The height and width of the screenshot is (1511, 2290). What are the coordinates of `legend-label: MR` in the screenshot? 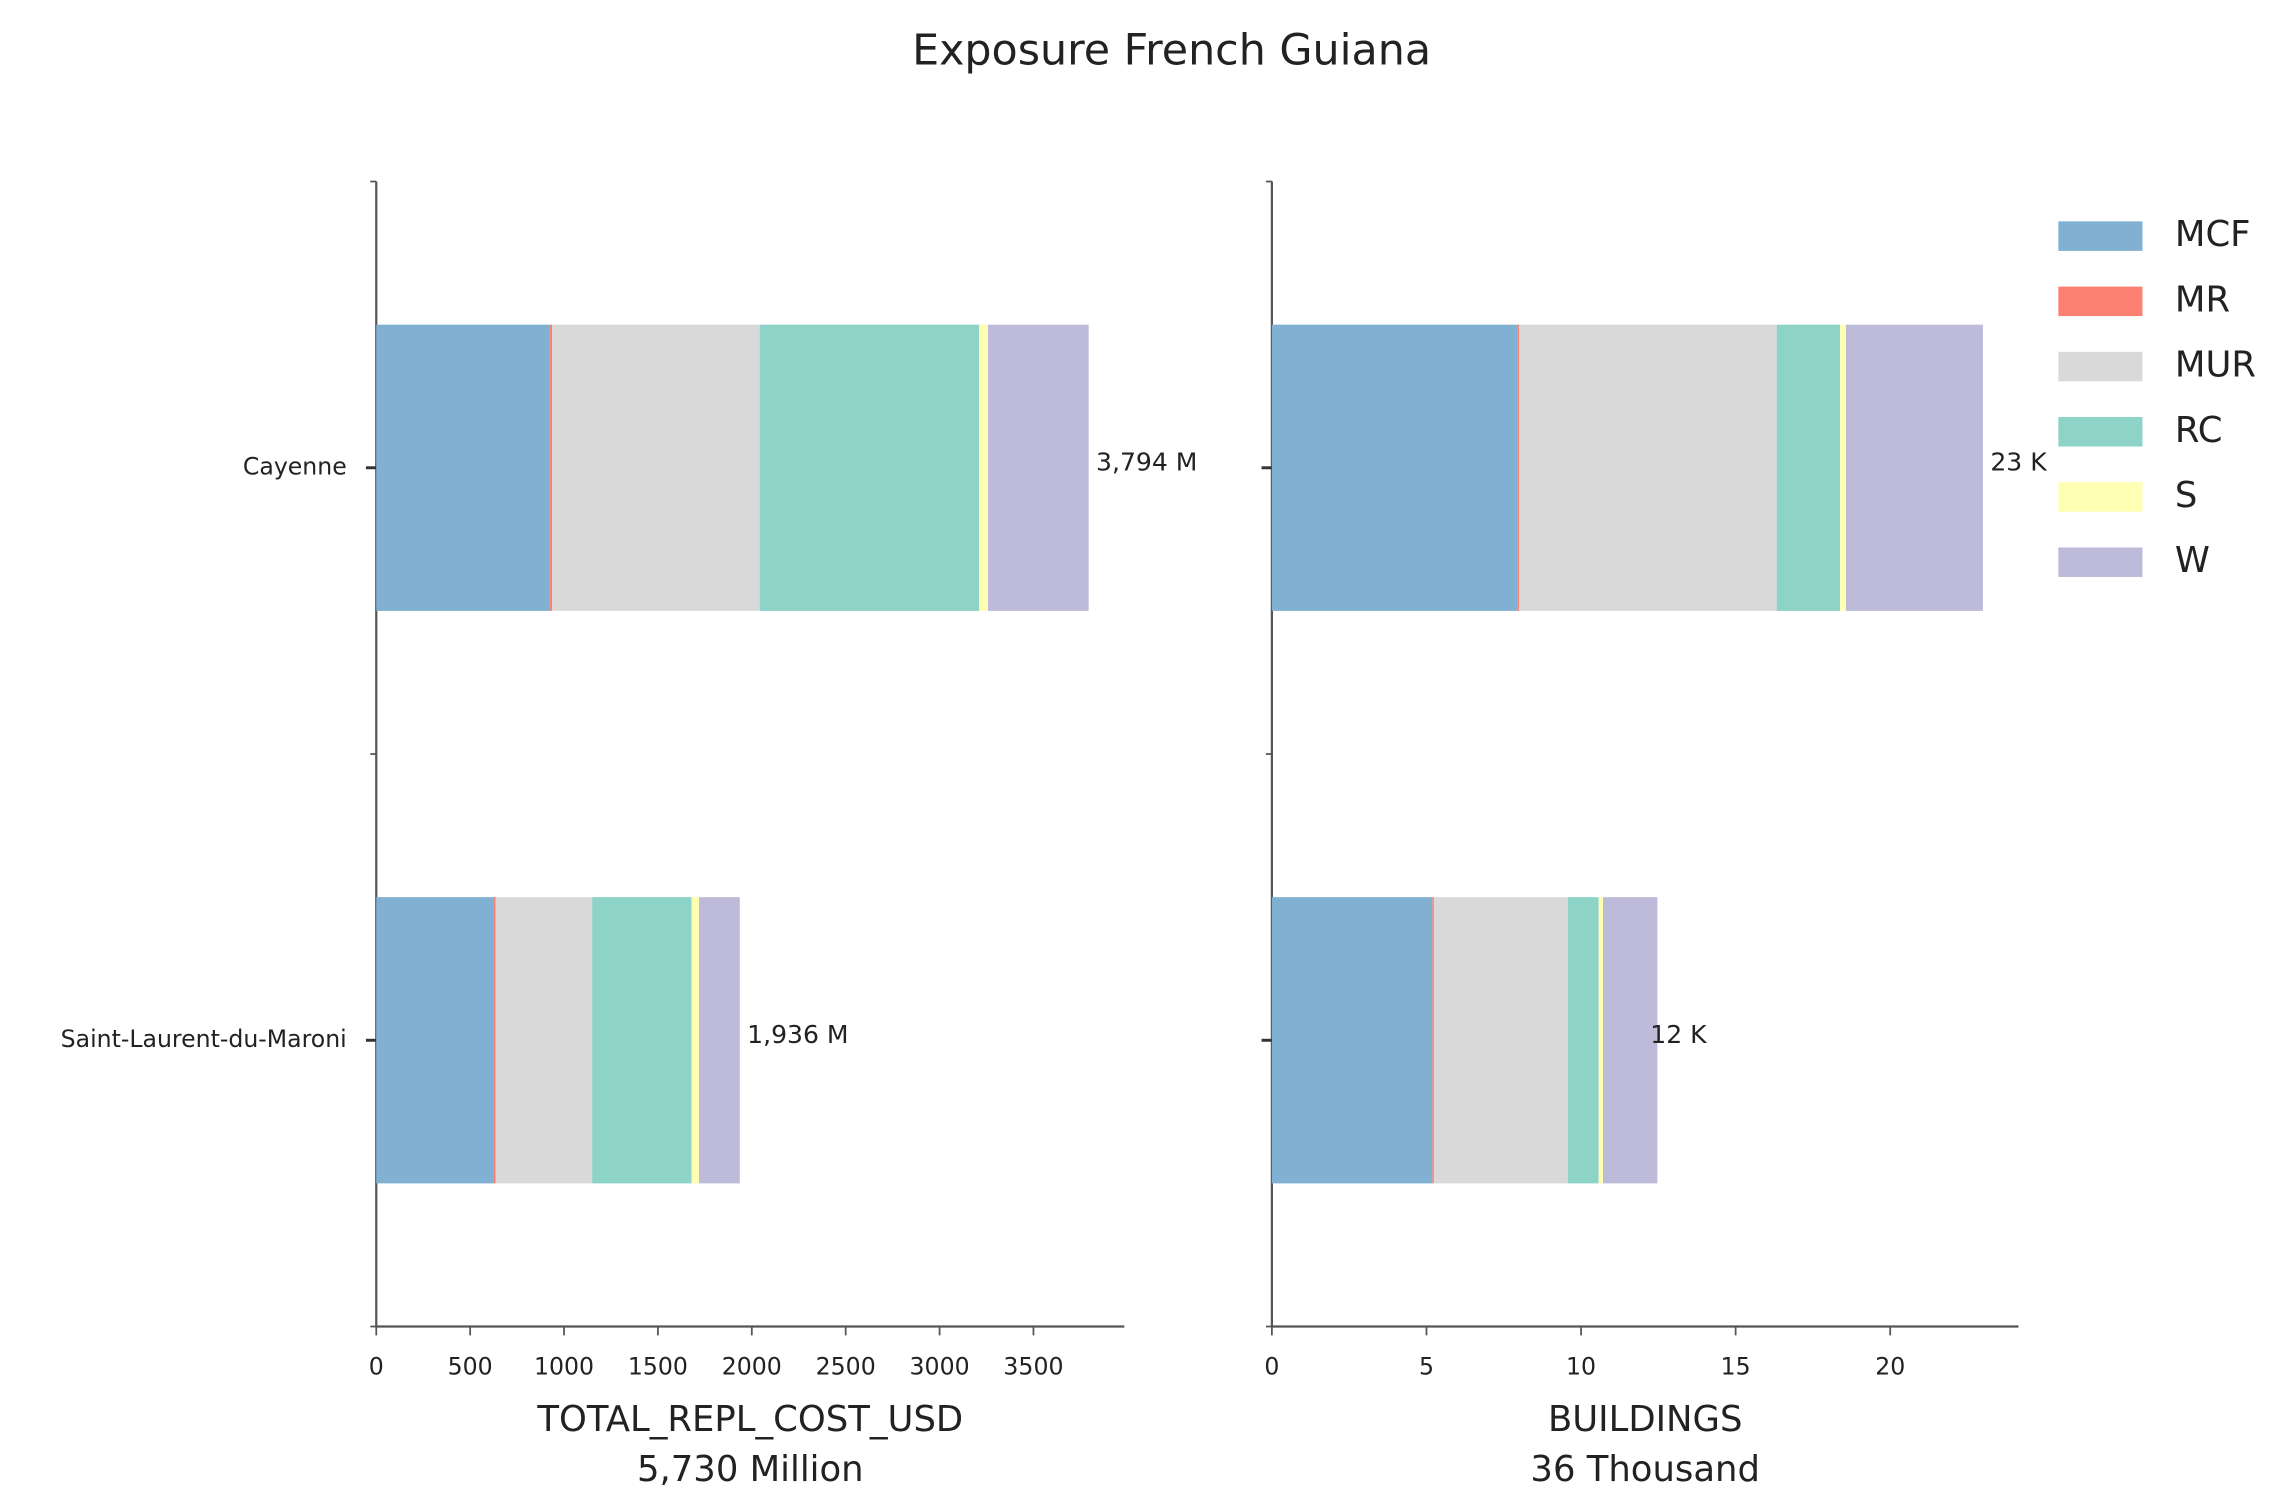 It's located at (2202, 299).